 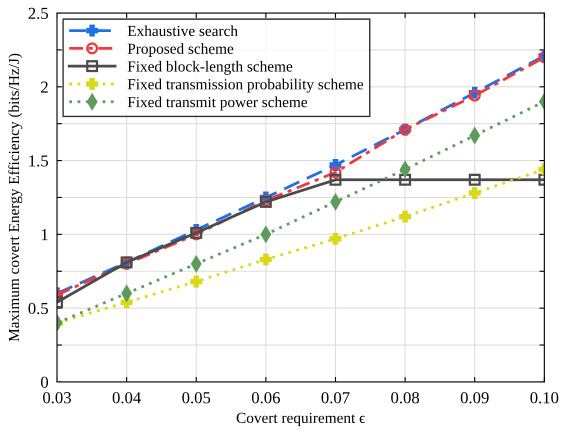 What do you see at coordinates (44, 382) in the screenshot?
I see `y-tick-label: 0` at bounding box center [44, 382].